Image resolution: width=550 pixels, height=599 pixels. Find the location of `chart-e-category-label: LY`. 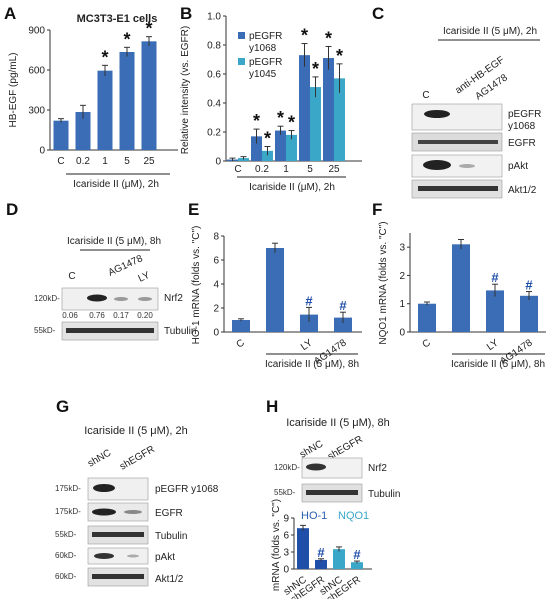

chart-e-category-label: LY is located at coordinates (307, 345).